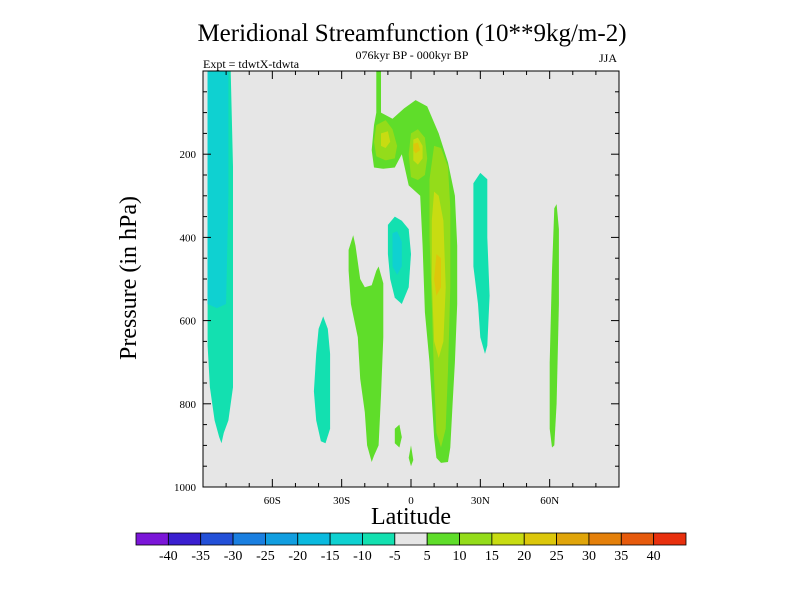 This screenshot has width=800, height=600. I want to click on y-axis-label: Pressure (in hPa), so click(129, 278).